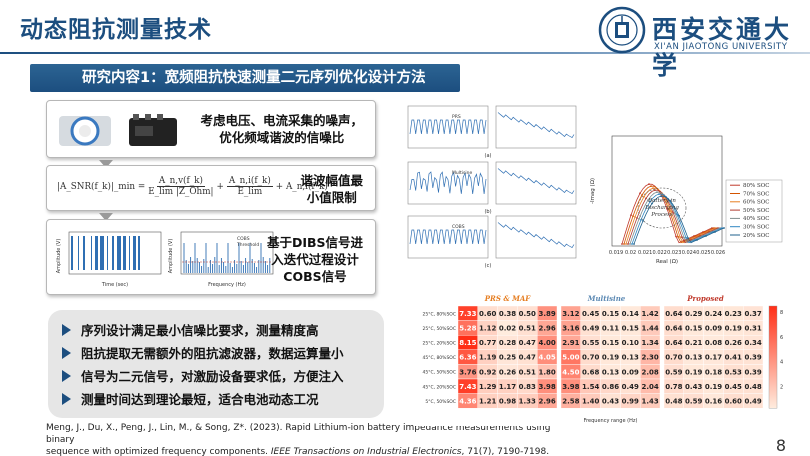  I want to click on voltage-sensor-image, so click(153, 130).